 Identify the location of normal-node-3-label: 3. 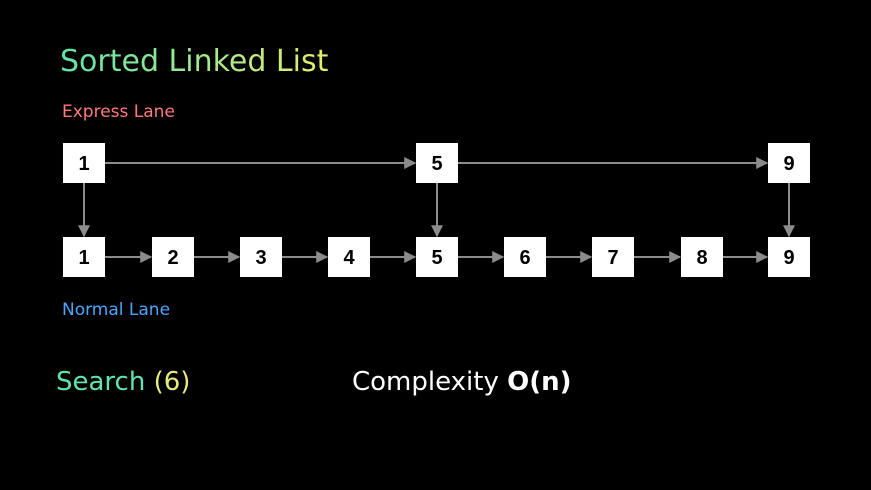
(260, 258).